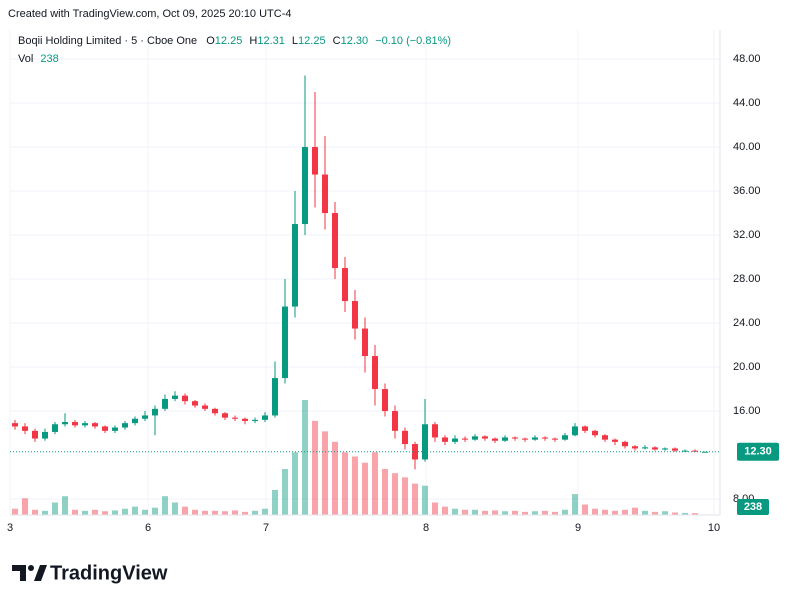  Describe the element at coordinates (747, 411) in the screenshot. I see `y-tick-label: 16.00` at that location.